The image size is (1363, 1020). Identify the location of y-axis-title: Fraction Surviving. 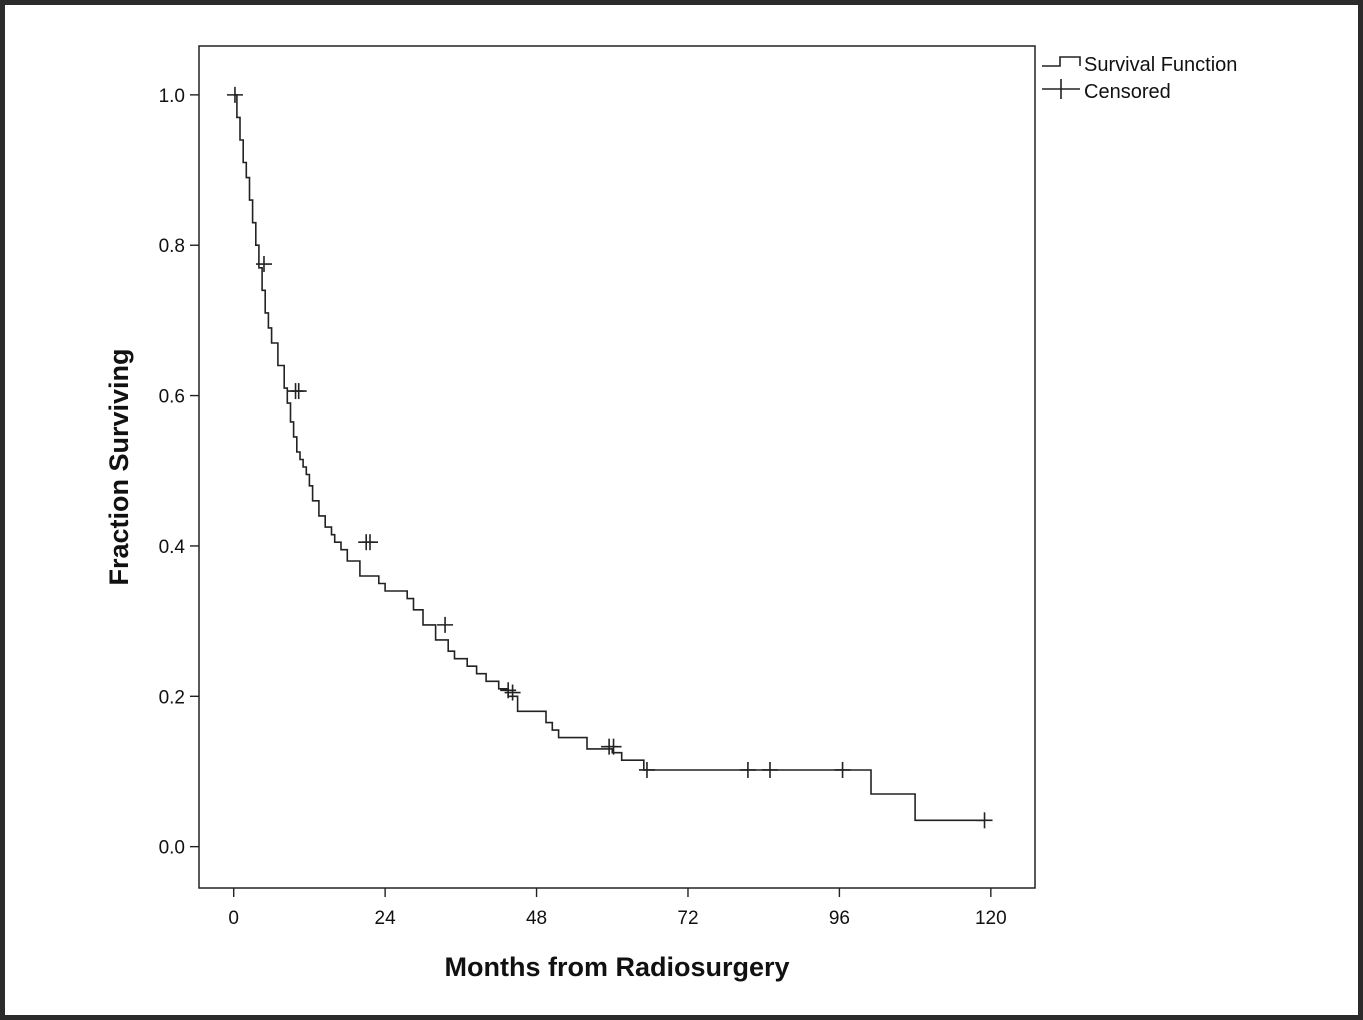
(119, 466).